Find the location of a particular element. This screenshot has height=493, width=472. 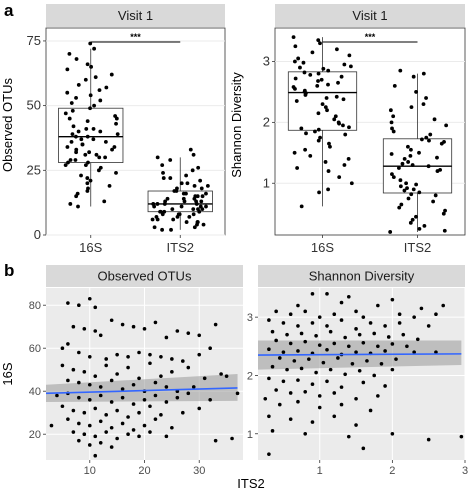

facet-title: Visit 1 is located at coordinates (135, 15).